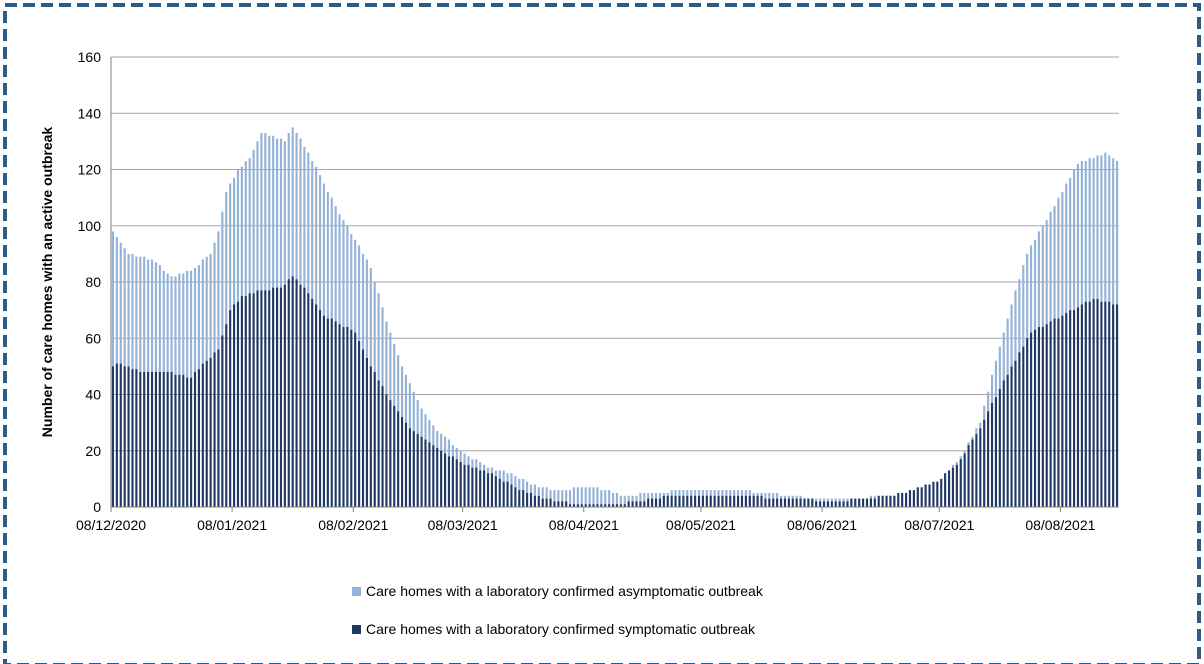 The height and width of the screenshot is (664, 1204). I want to click on legend-swatch-asymptomatic, so click(356, 591).